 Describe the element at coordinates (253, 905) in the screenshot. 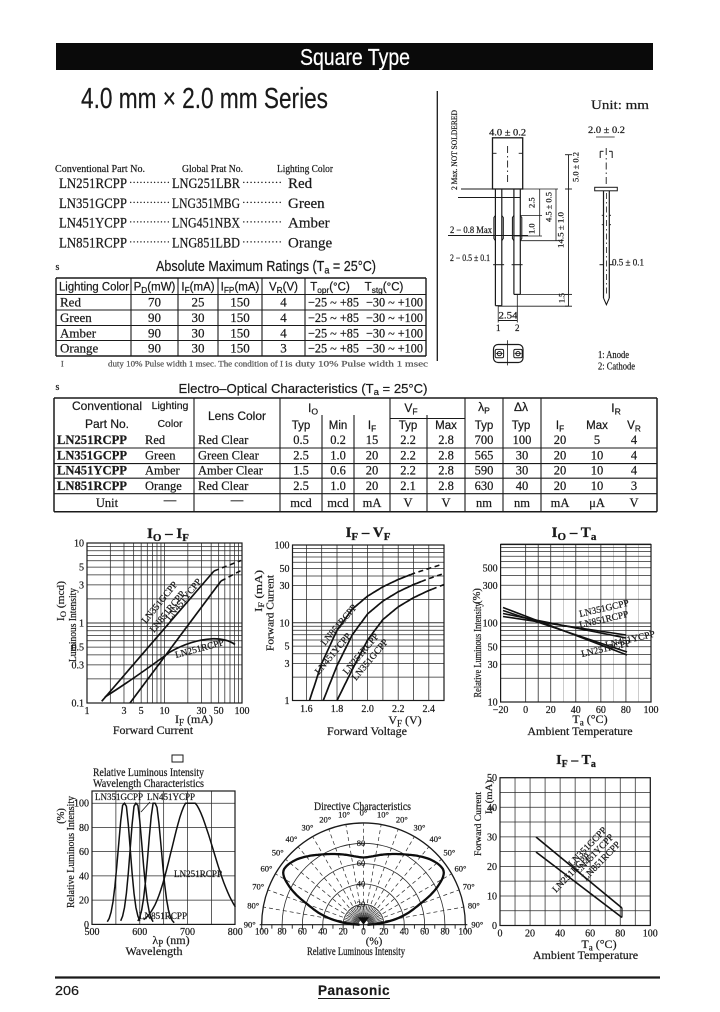

I see `svg-text: 80°` at that location.